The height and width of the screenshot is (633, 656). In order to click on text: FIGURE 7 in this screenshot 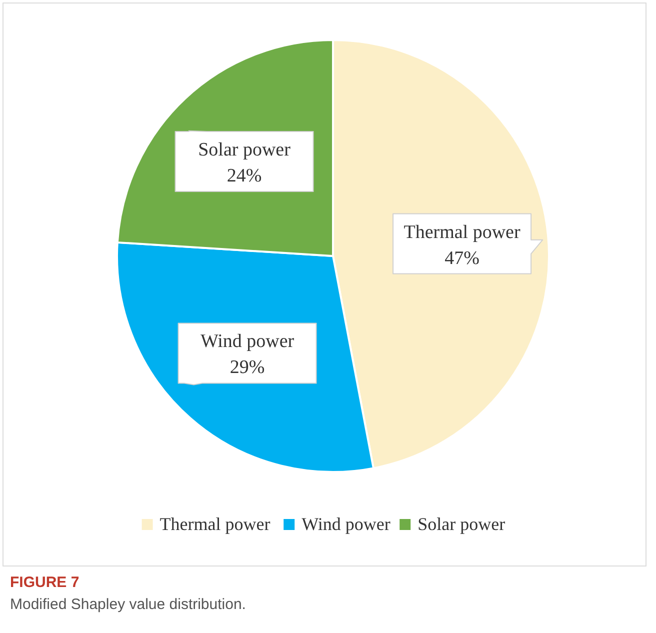, I will do `click(45, 582)`.